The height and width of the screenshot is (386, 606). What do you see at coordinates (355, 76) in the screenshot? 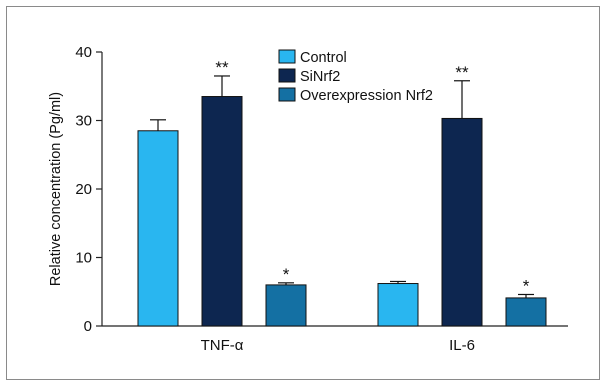
I see `legend: Control SiNrf2 Overexpression Nrf2` at bounding box center [355, 76].